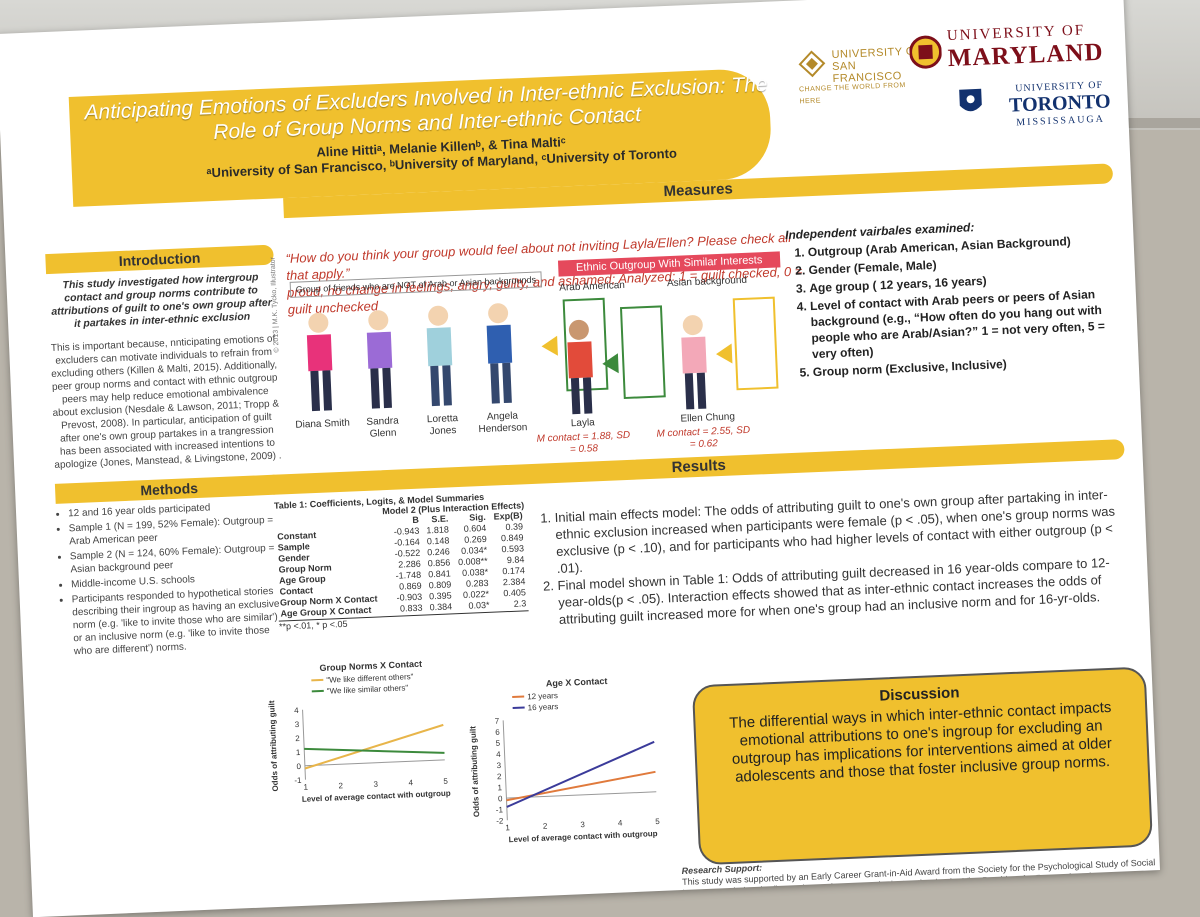 The image size is (1200, 917). Describe the element at coordinates (439, 356) in the screenshot. I see `ingroup-kid-loretta` at that location.